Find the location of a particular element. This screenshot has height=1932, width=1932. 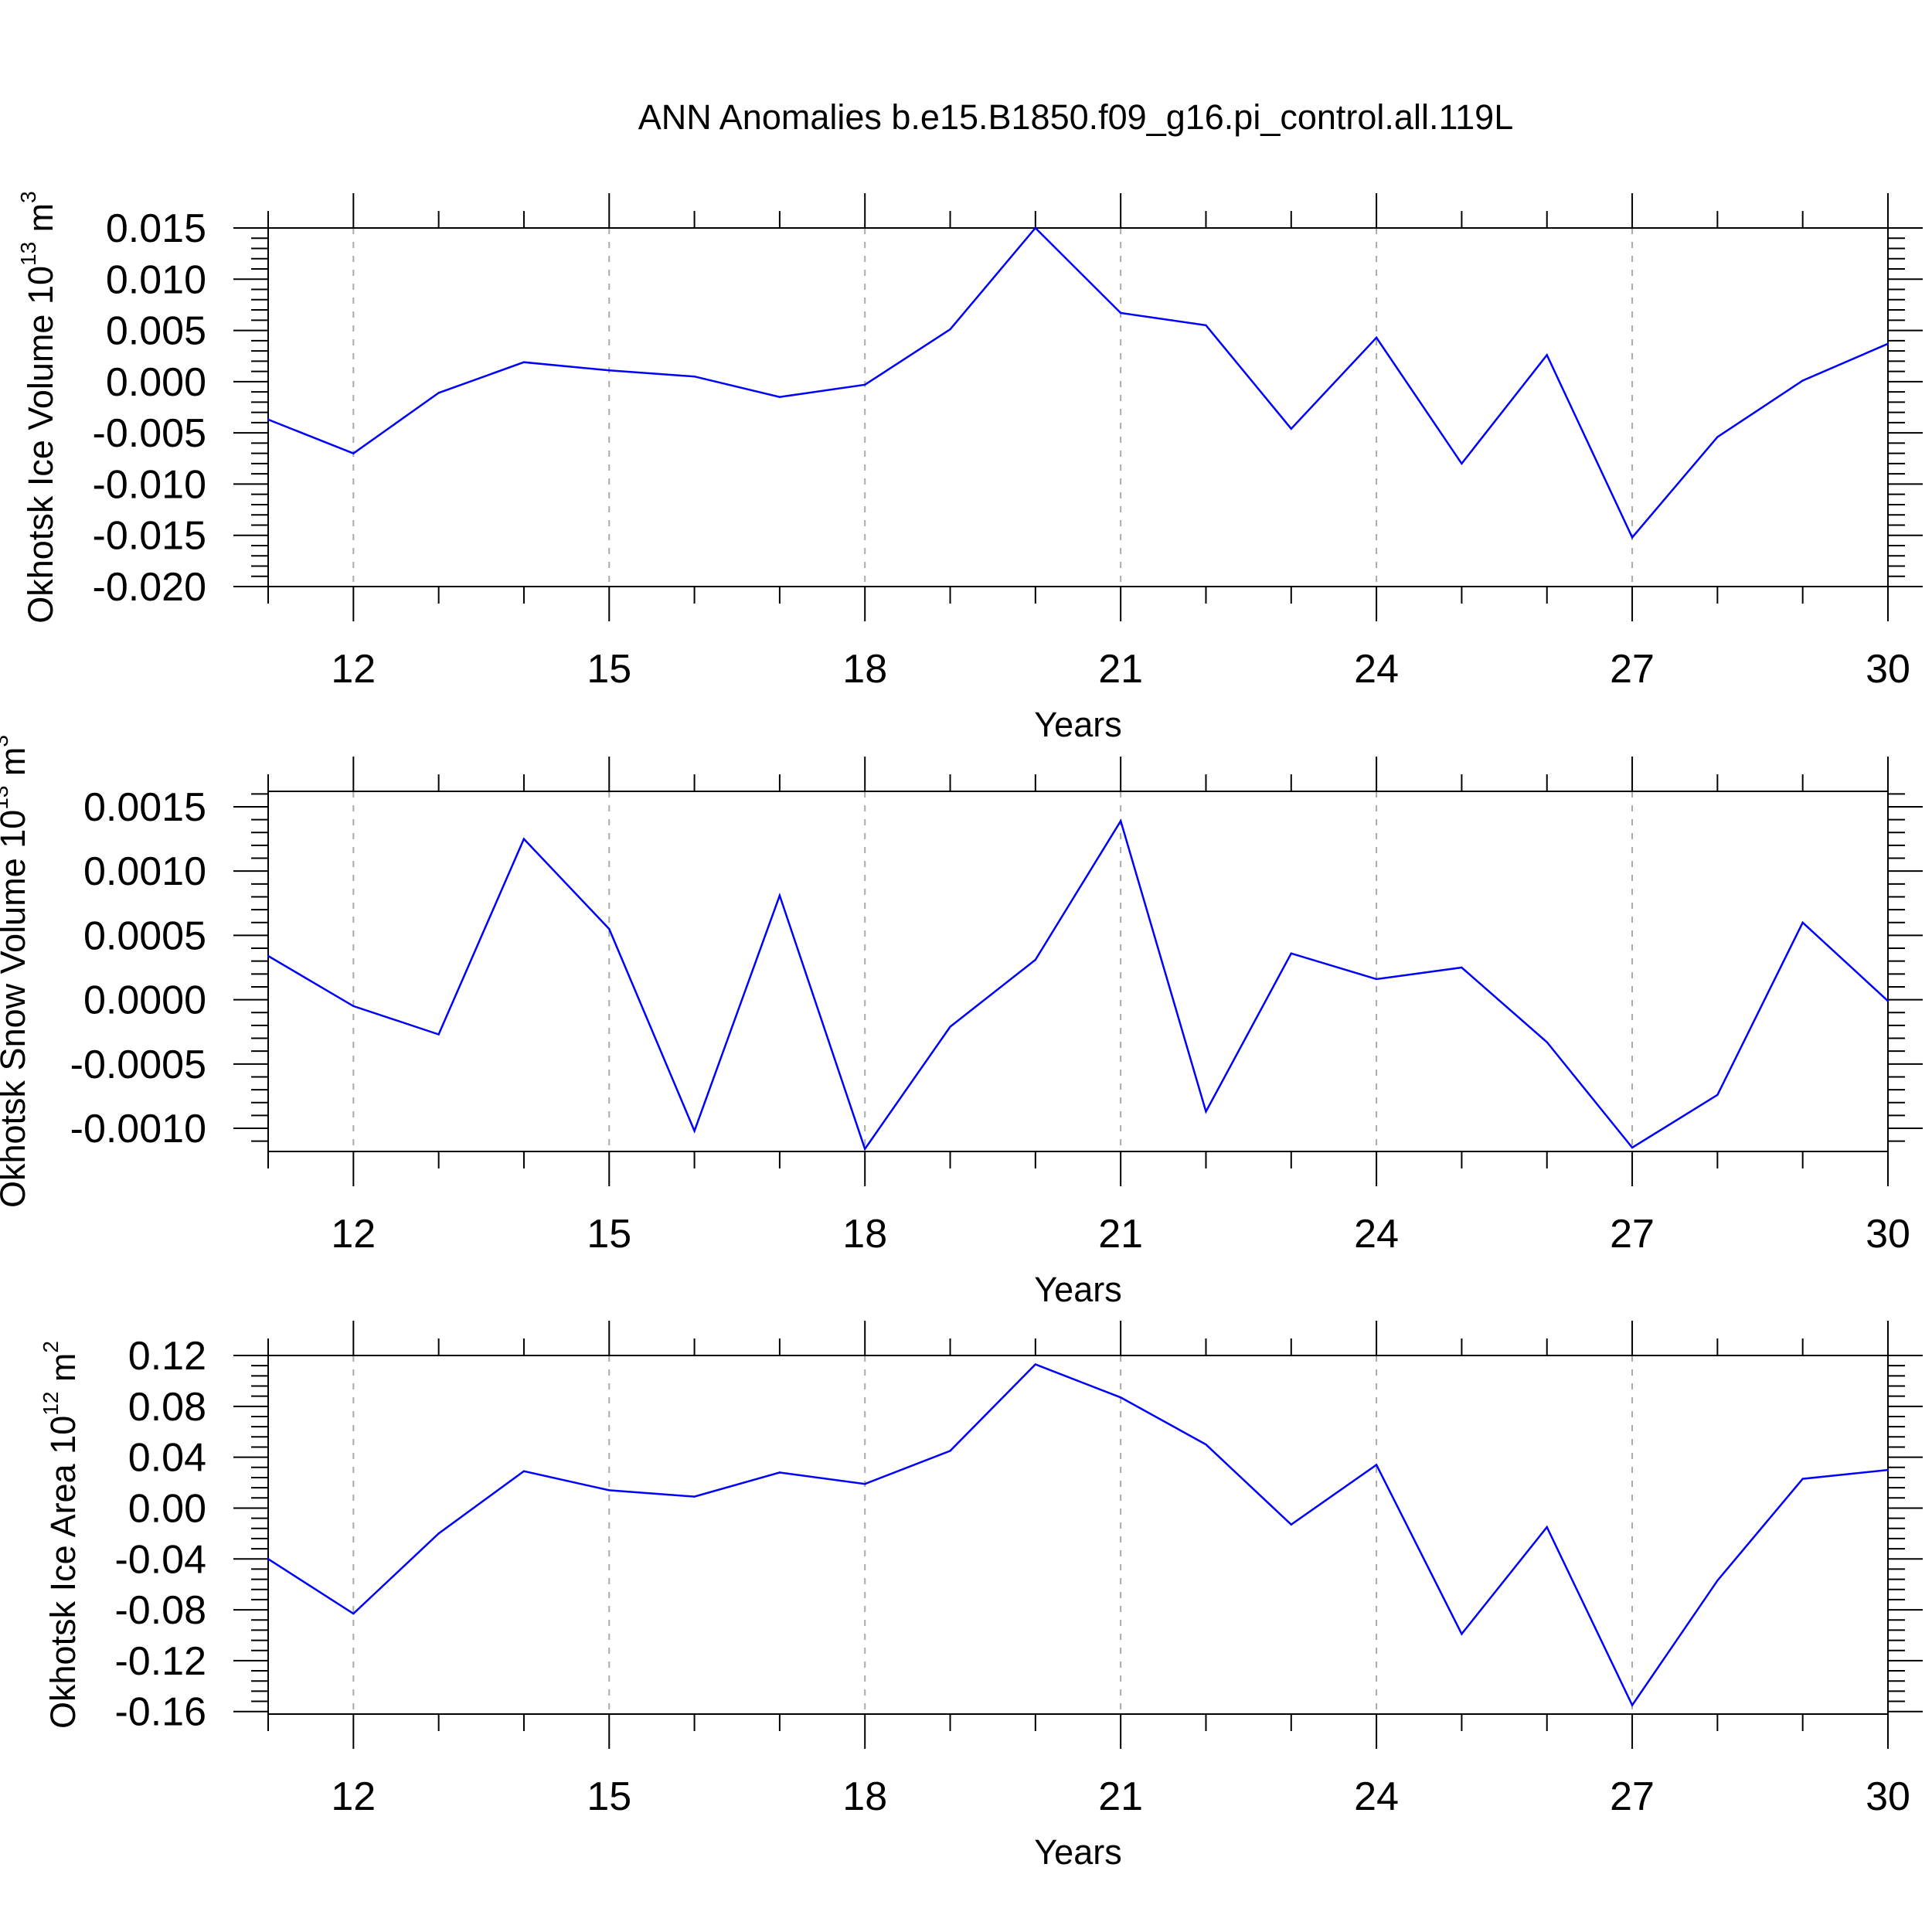

y-axis-label-superscript: 2 is located at coordinates (51, 1347).